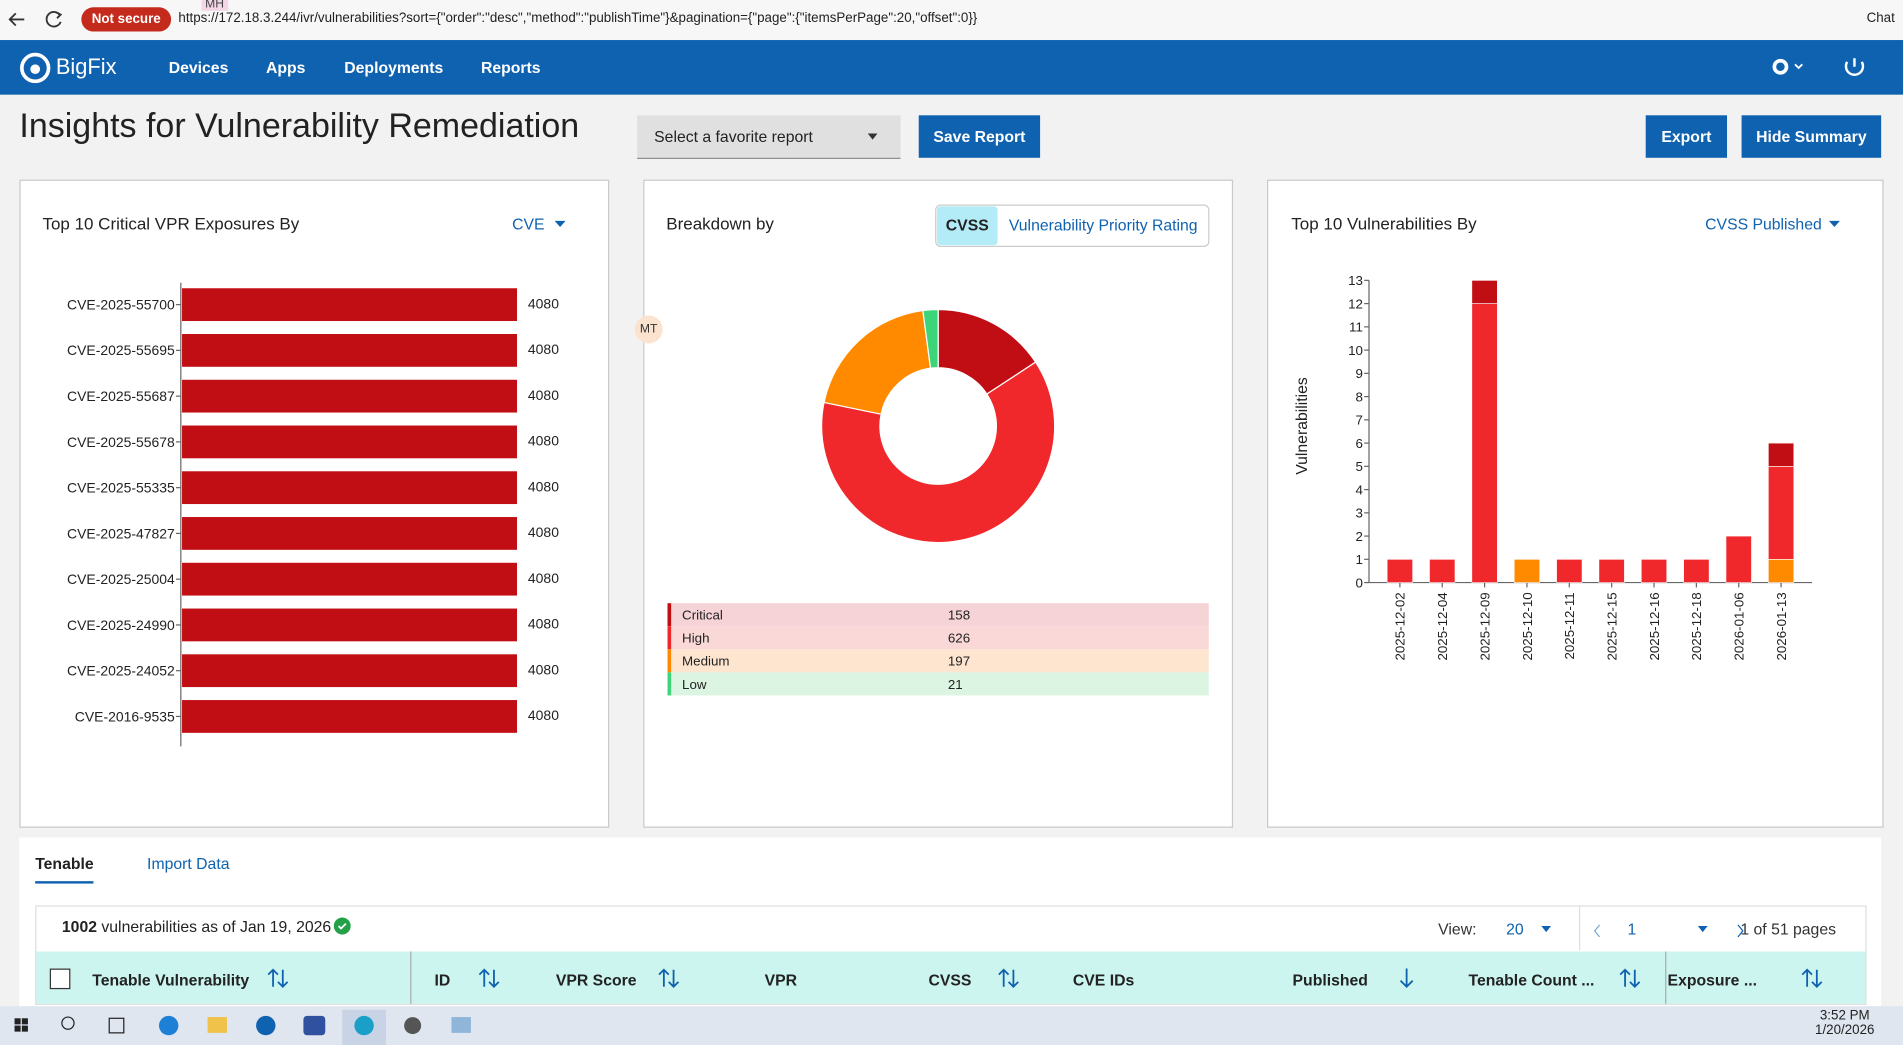  What do you see at coordinates (35, 68) in the screenshot?
I see `brand-logo` at bounding box center [35, 68].